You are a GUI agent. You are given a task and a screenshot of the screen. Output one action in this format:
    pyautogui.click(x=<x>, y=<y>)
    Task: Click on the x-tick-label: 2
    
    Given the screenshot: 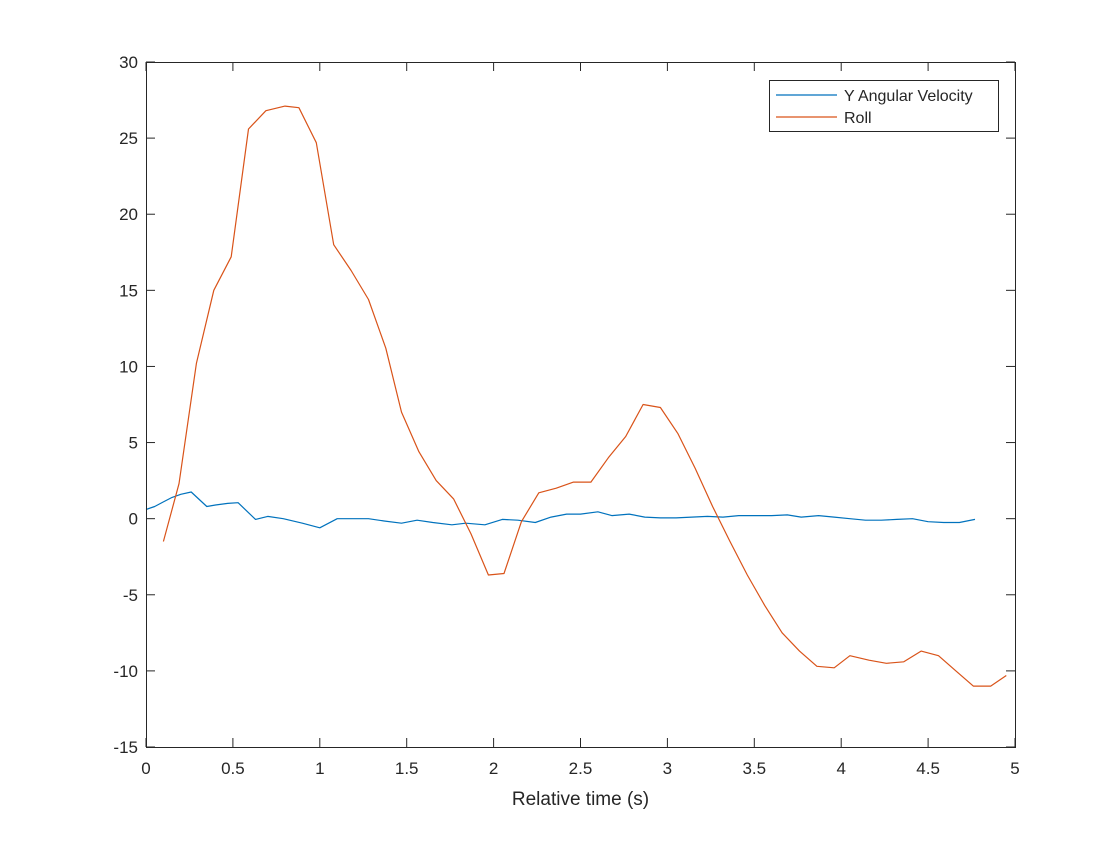 What is the action you would take?
    pyautogui.click(x=493, y=768)
    